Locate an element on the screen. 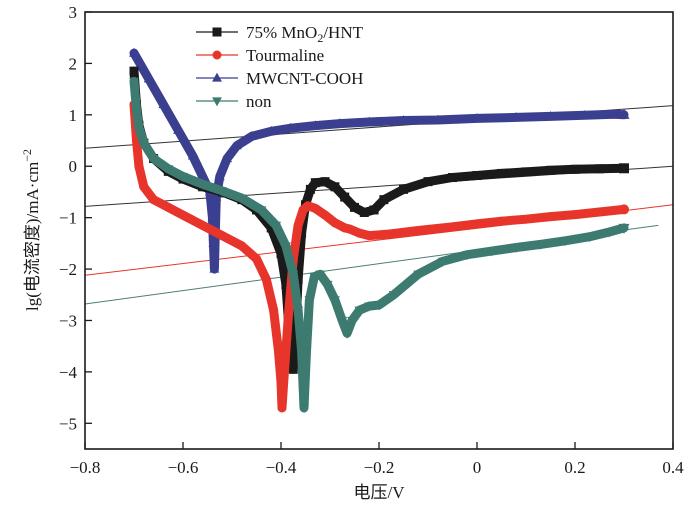  legend-item: MWCNT-COOH is located at coordinates (279, 78).